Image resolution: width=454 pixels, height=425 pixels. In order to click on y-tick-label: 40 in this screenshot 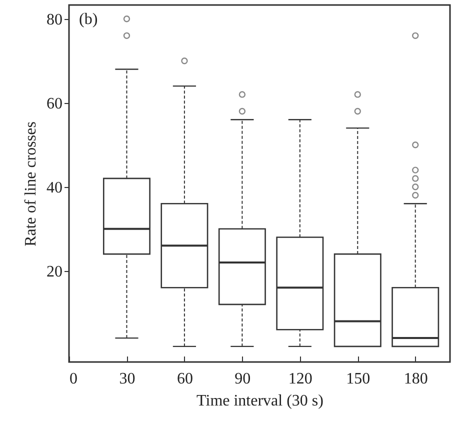, I will do `click(54, 187)`.